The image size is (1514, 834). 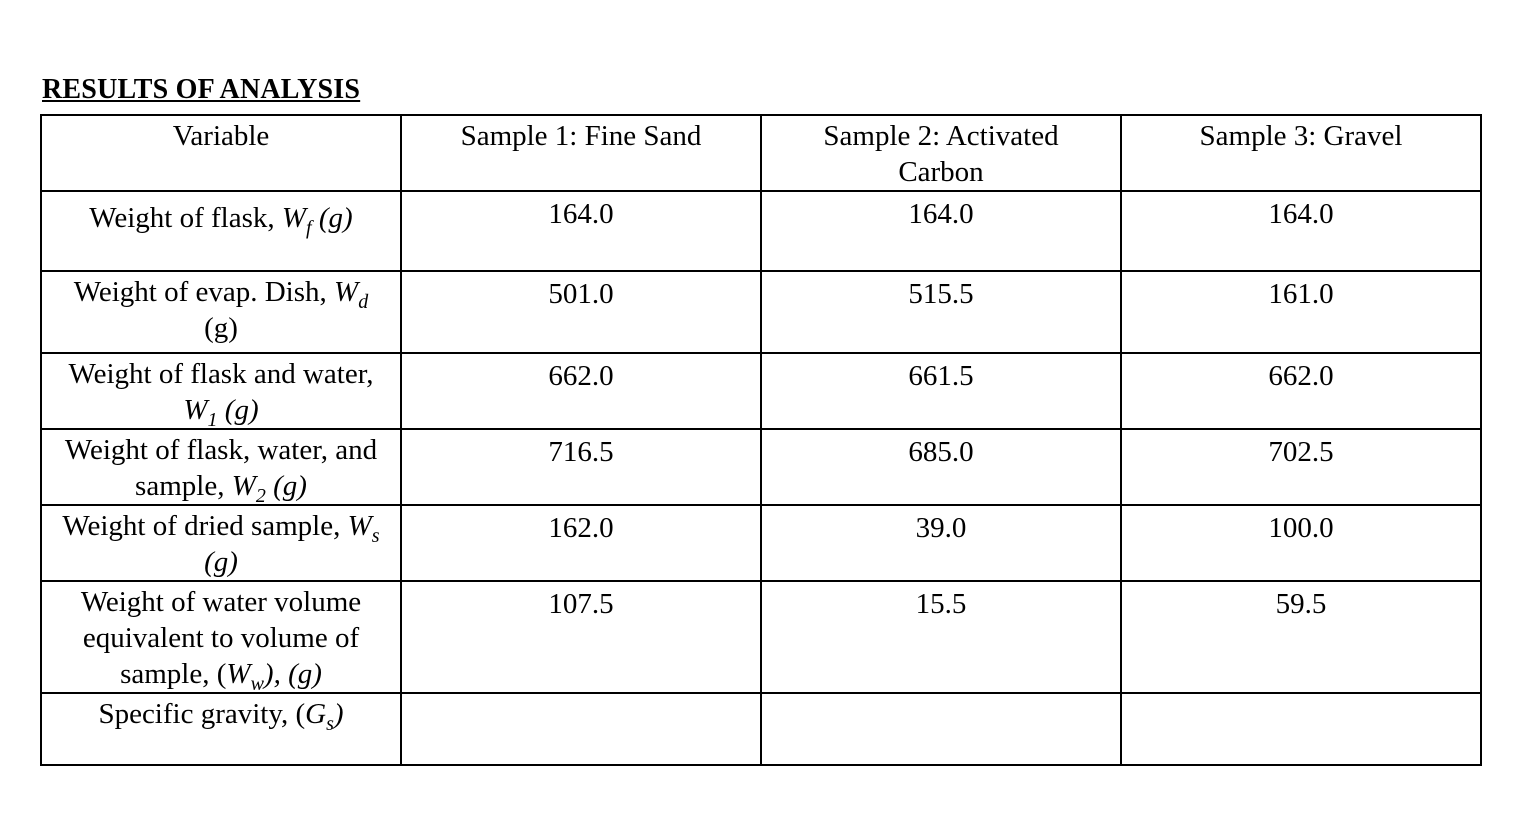 I want to click on sample-2-value: 515.5, so click(x=941, y=312).